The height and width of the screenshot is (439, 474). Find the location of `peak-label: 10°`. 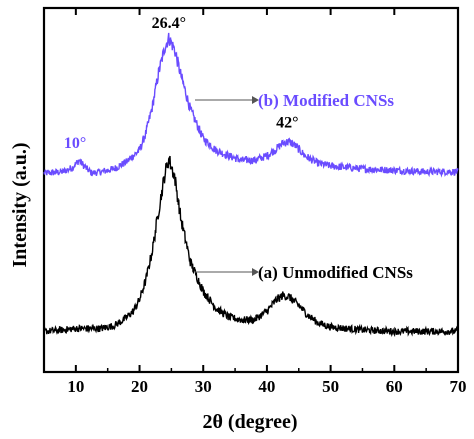

peak-label: 10° is located at coordinates (75, 143).